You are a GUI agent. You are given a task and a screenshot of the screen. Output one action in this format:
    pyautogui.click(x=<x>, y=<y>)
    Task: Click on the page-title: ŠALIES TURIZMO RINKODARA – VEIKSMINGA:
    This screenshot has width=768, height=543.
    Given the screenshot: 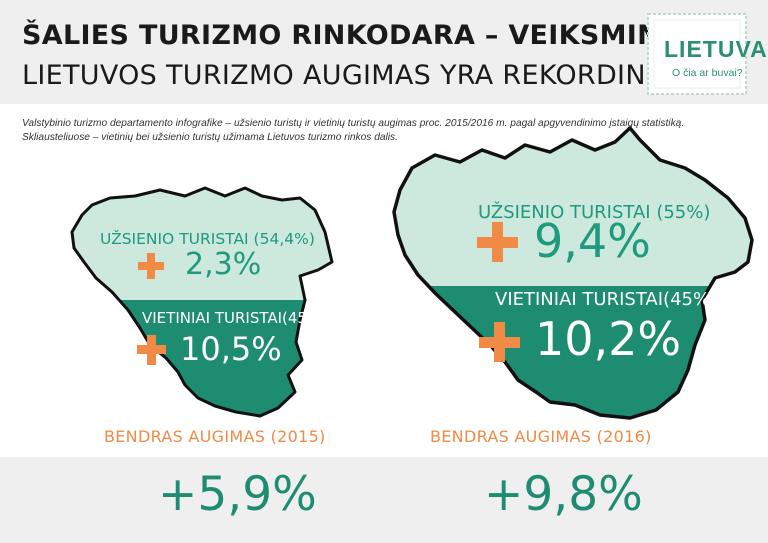 What is the action you would take?
    pyautogui.click(x=369, y=35)
    